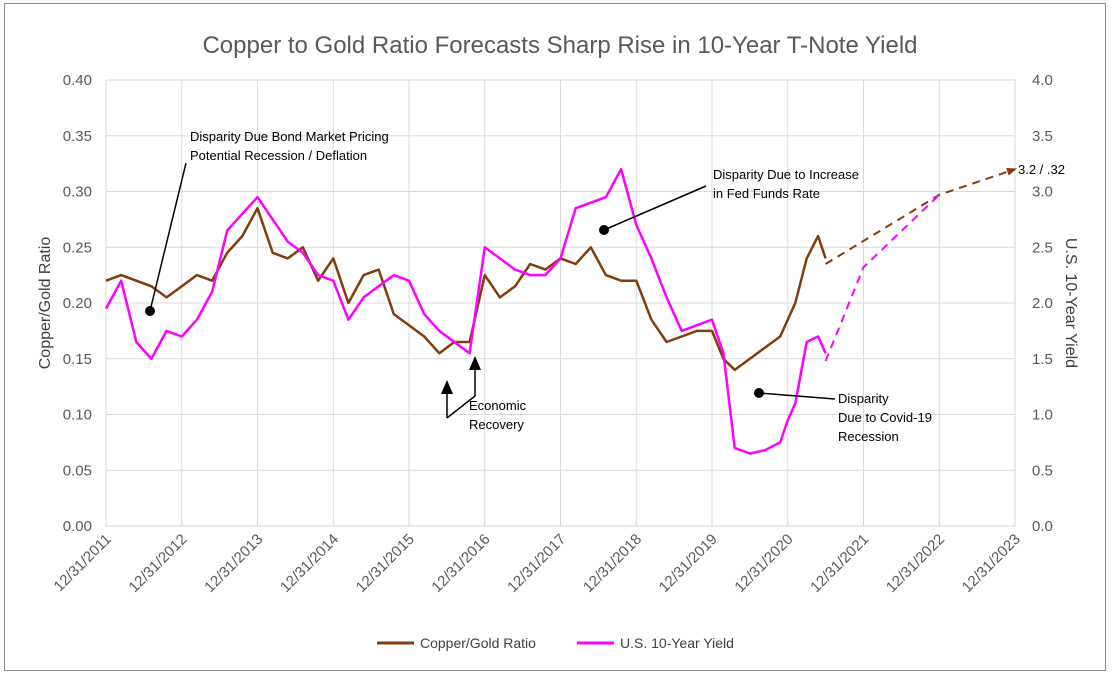 The image size is (1112, 677). What do you see at coordinates (77, 136) in the screenshot?
I see `y-tick-label: 0.35` at bounding box center [77, 136].